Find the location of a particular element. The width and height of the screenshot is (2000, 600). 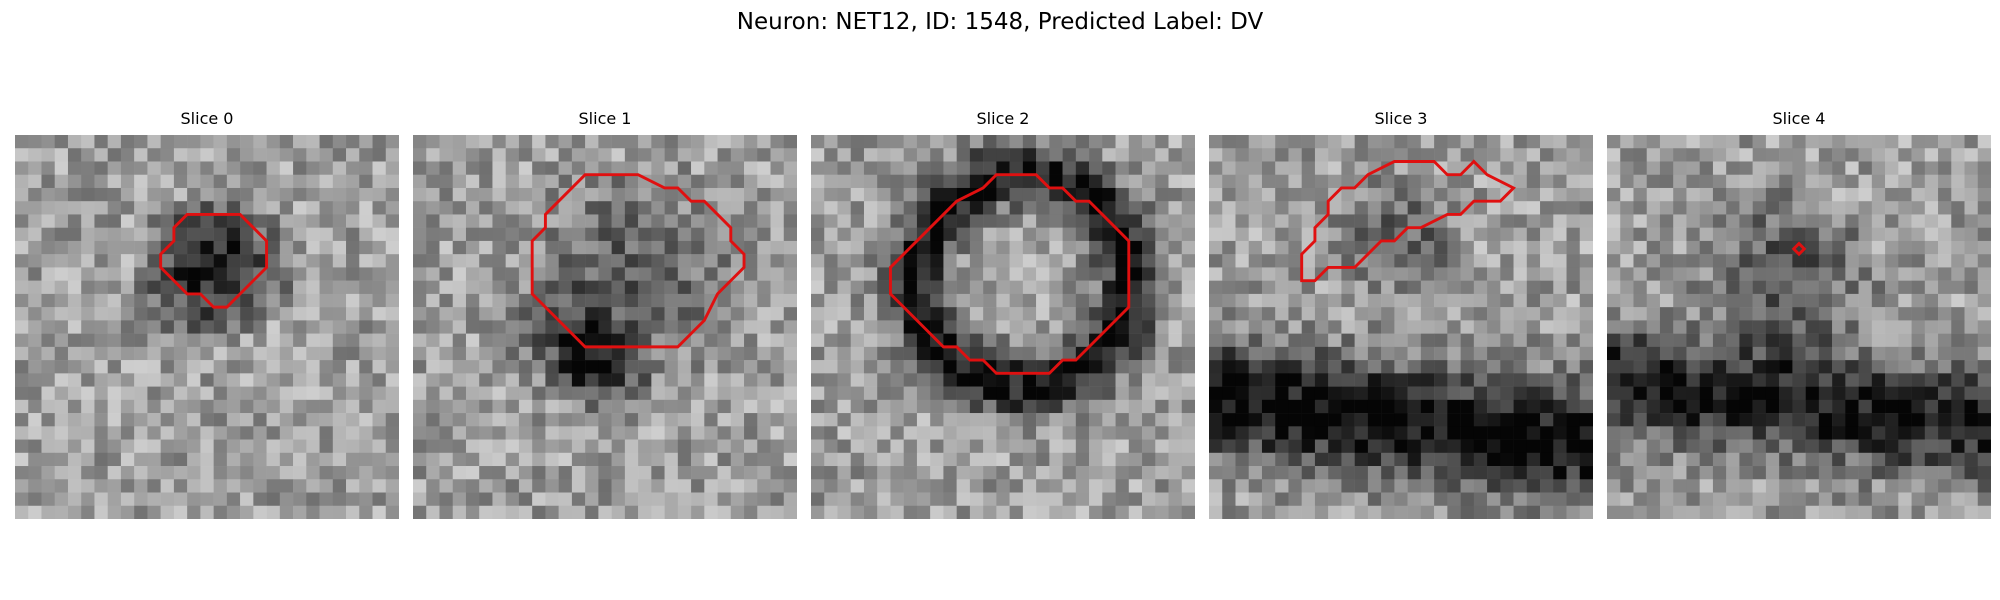

slice-title-3: Slice 3 is located at coordinates (1401, 118).